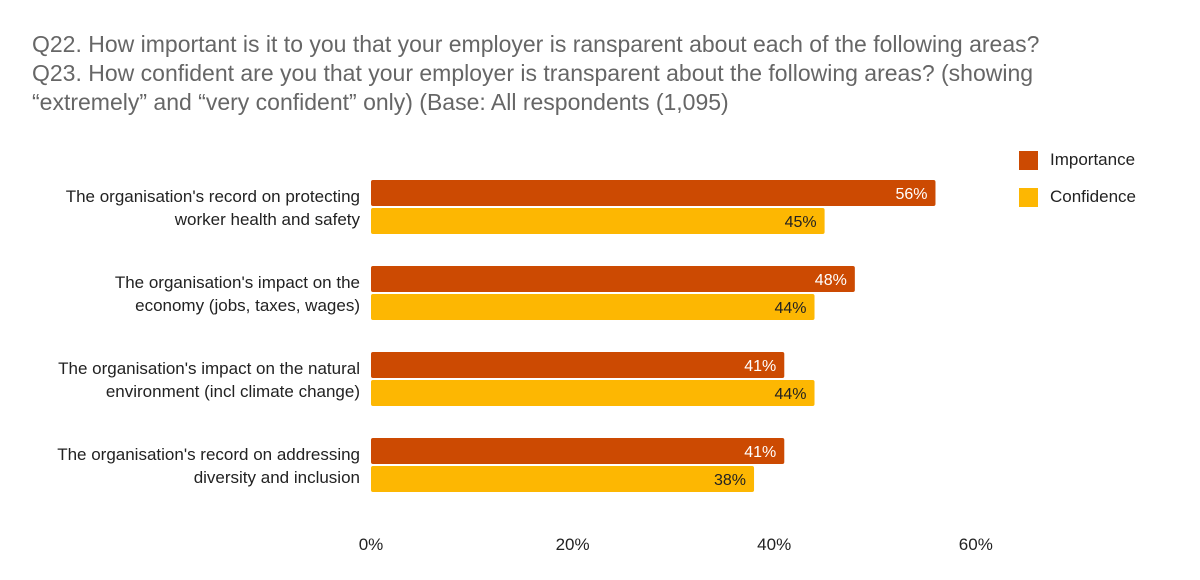  I want to click on legend-label-importance: Importance, so click(1093, 159).